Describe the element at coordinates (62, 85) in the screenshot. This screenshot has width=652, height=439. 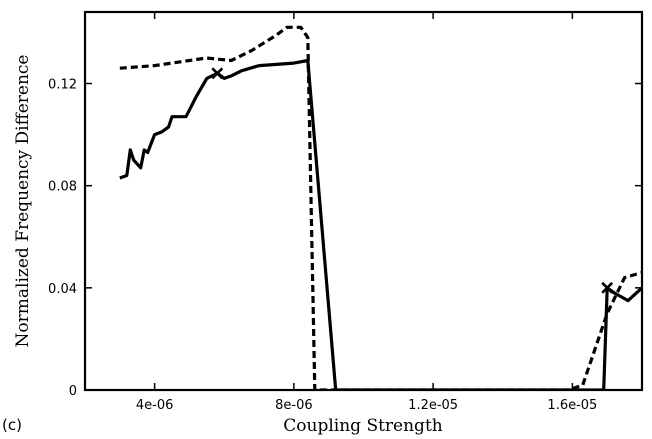
I see `y-tick-label: 0.12` at that location.